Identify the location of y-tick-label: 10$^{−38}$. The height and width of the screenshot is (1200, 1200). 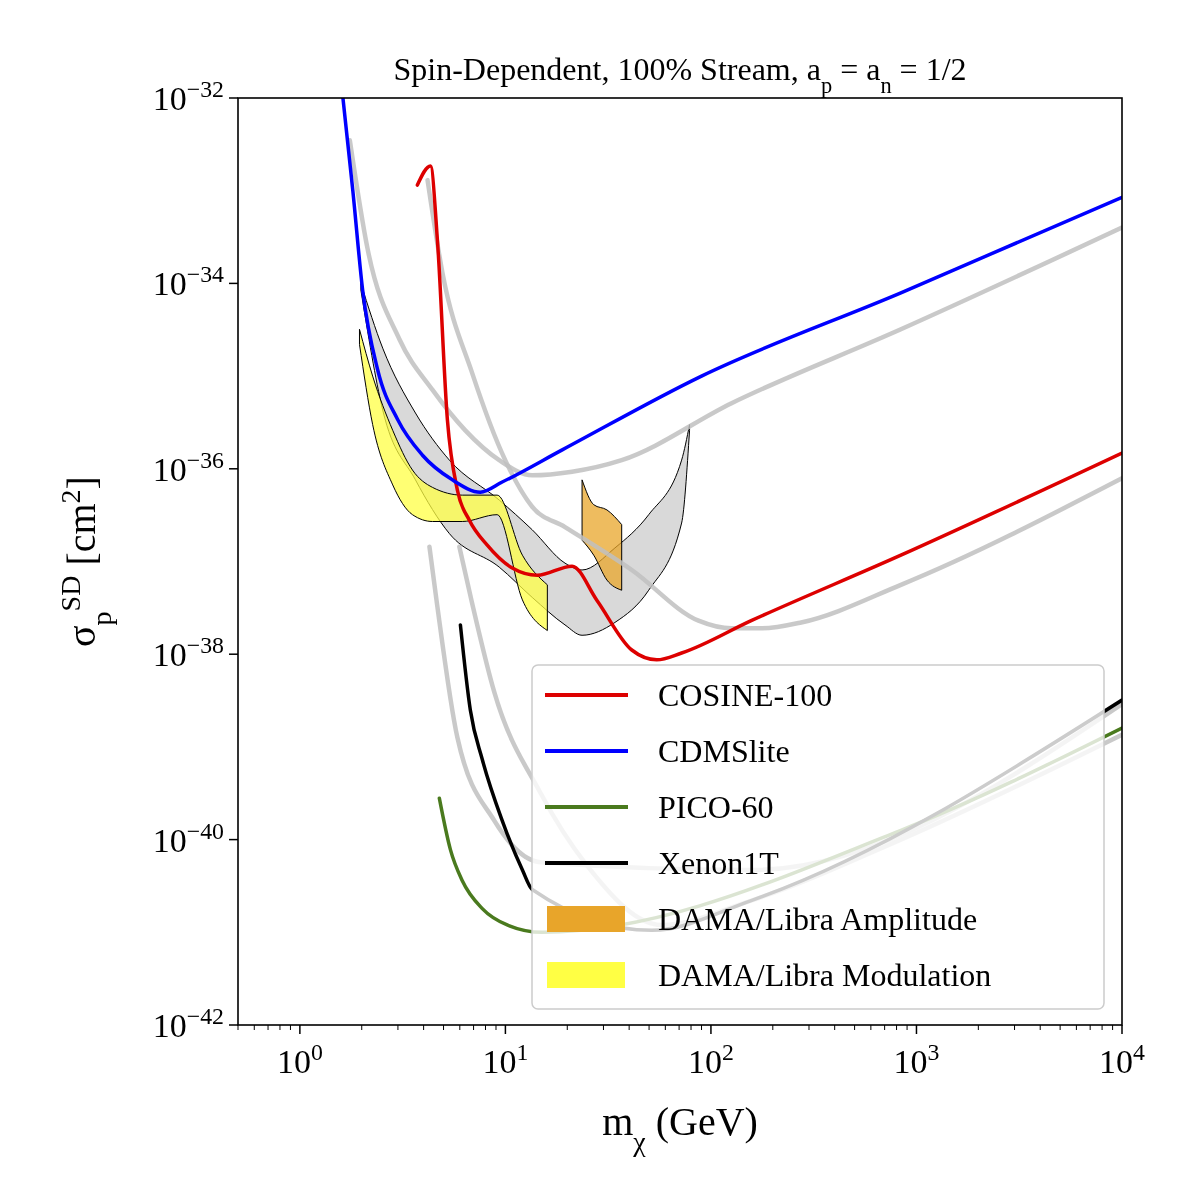
(188, 653).